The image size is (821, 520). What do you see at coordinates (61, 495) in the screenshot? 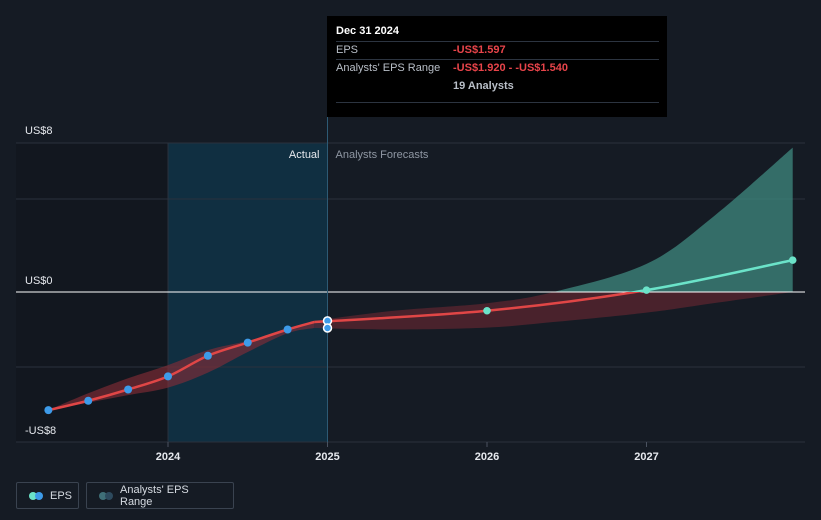
I see `legend-eps-label: EPS` at bounding box center [61, 495].